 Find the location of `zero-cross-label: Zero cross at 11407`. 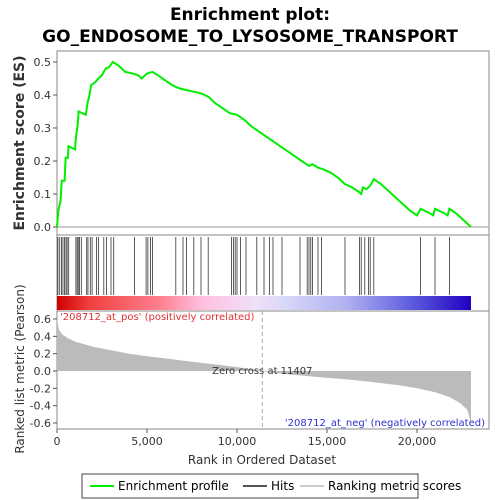

zero-cross-label: Zero cross at 11407 is located at coordinates (262, 371).